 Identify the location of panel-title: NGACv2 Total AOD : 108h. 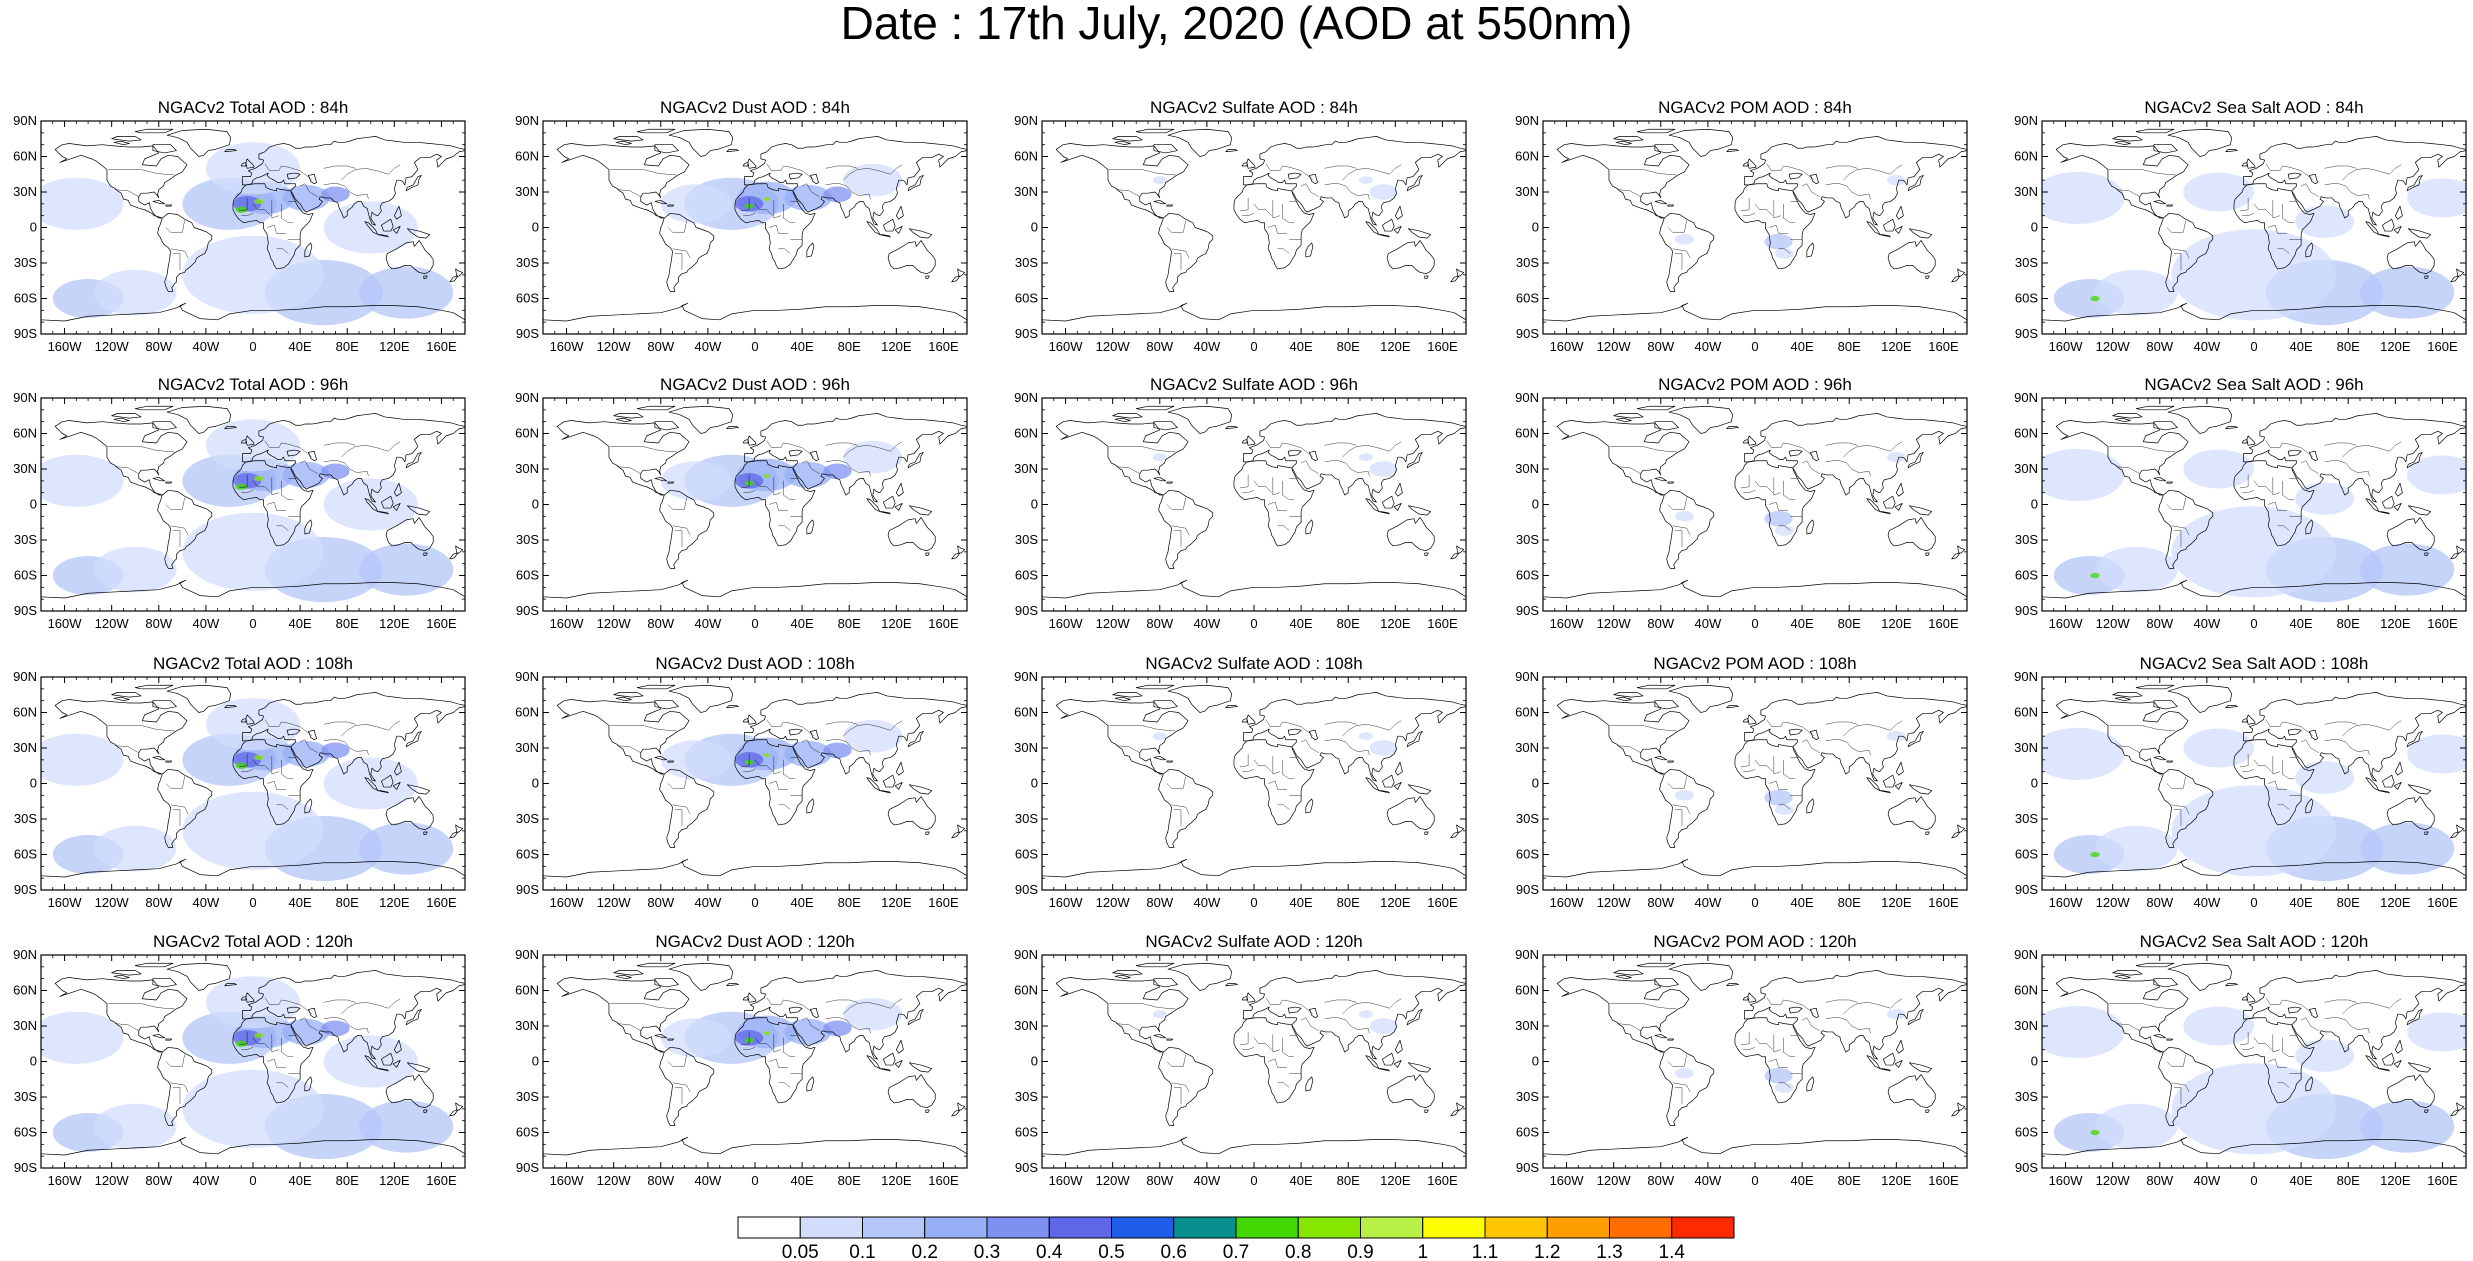
(253, 663).